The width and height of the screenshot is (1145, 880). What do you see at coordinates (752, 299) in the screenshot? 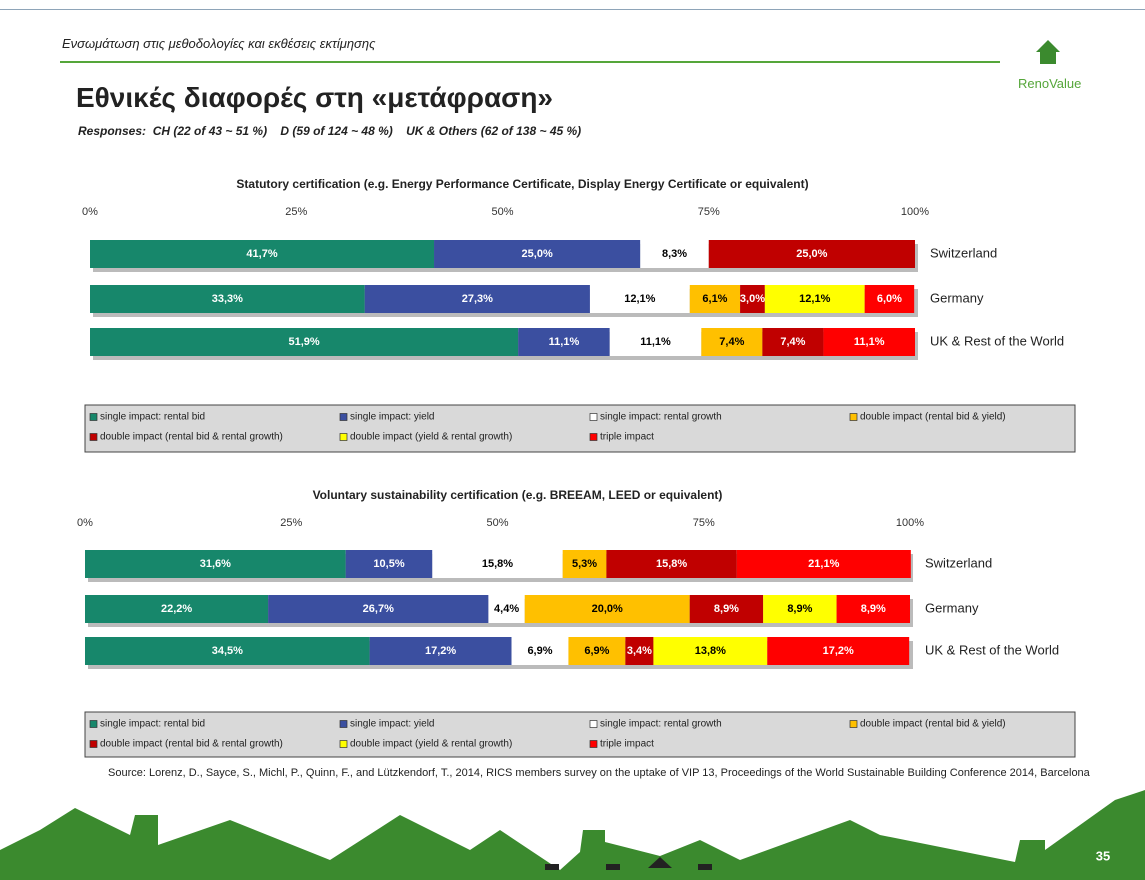
I see `data-label: 3,0%` at bounding box center [752, 299].